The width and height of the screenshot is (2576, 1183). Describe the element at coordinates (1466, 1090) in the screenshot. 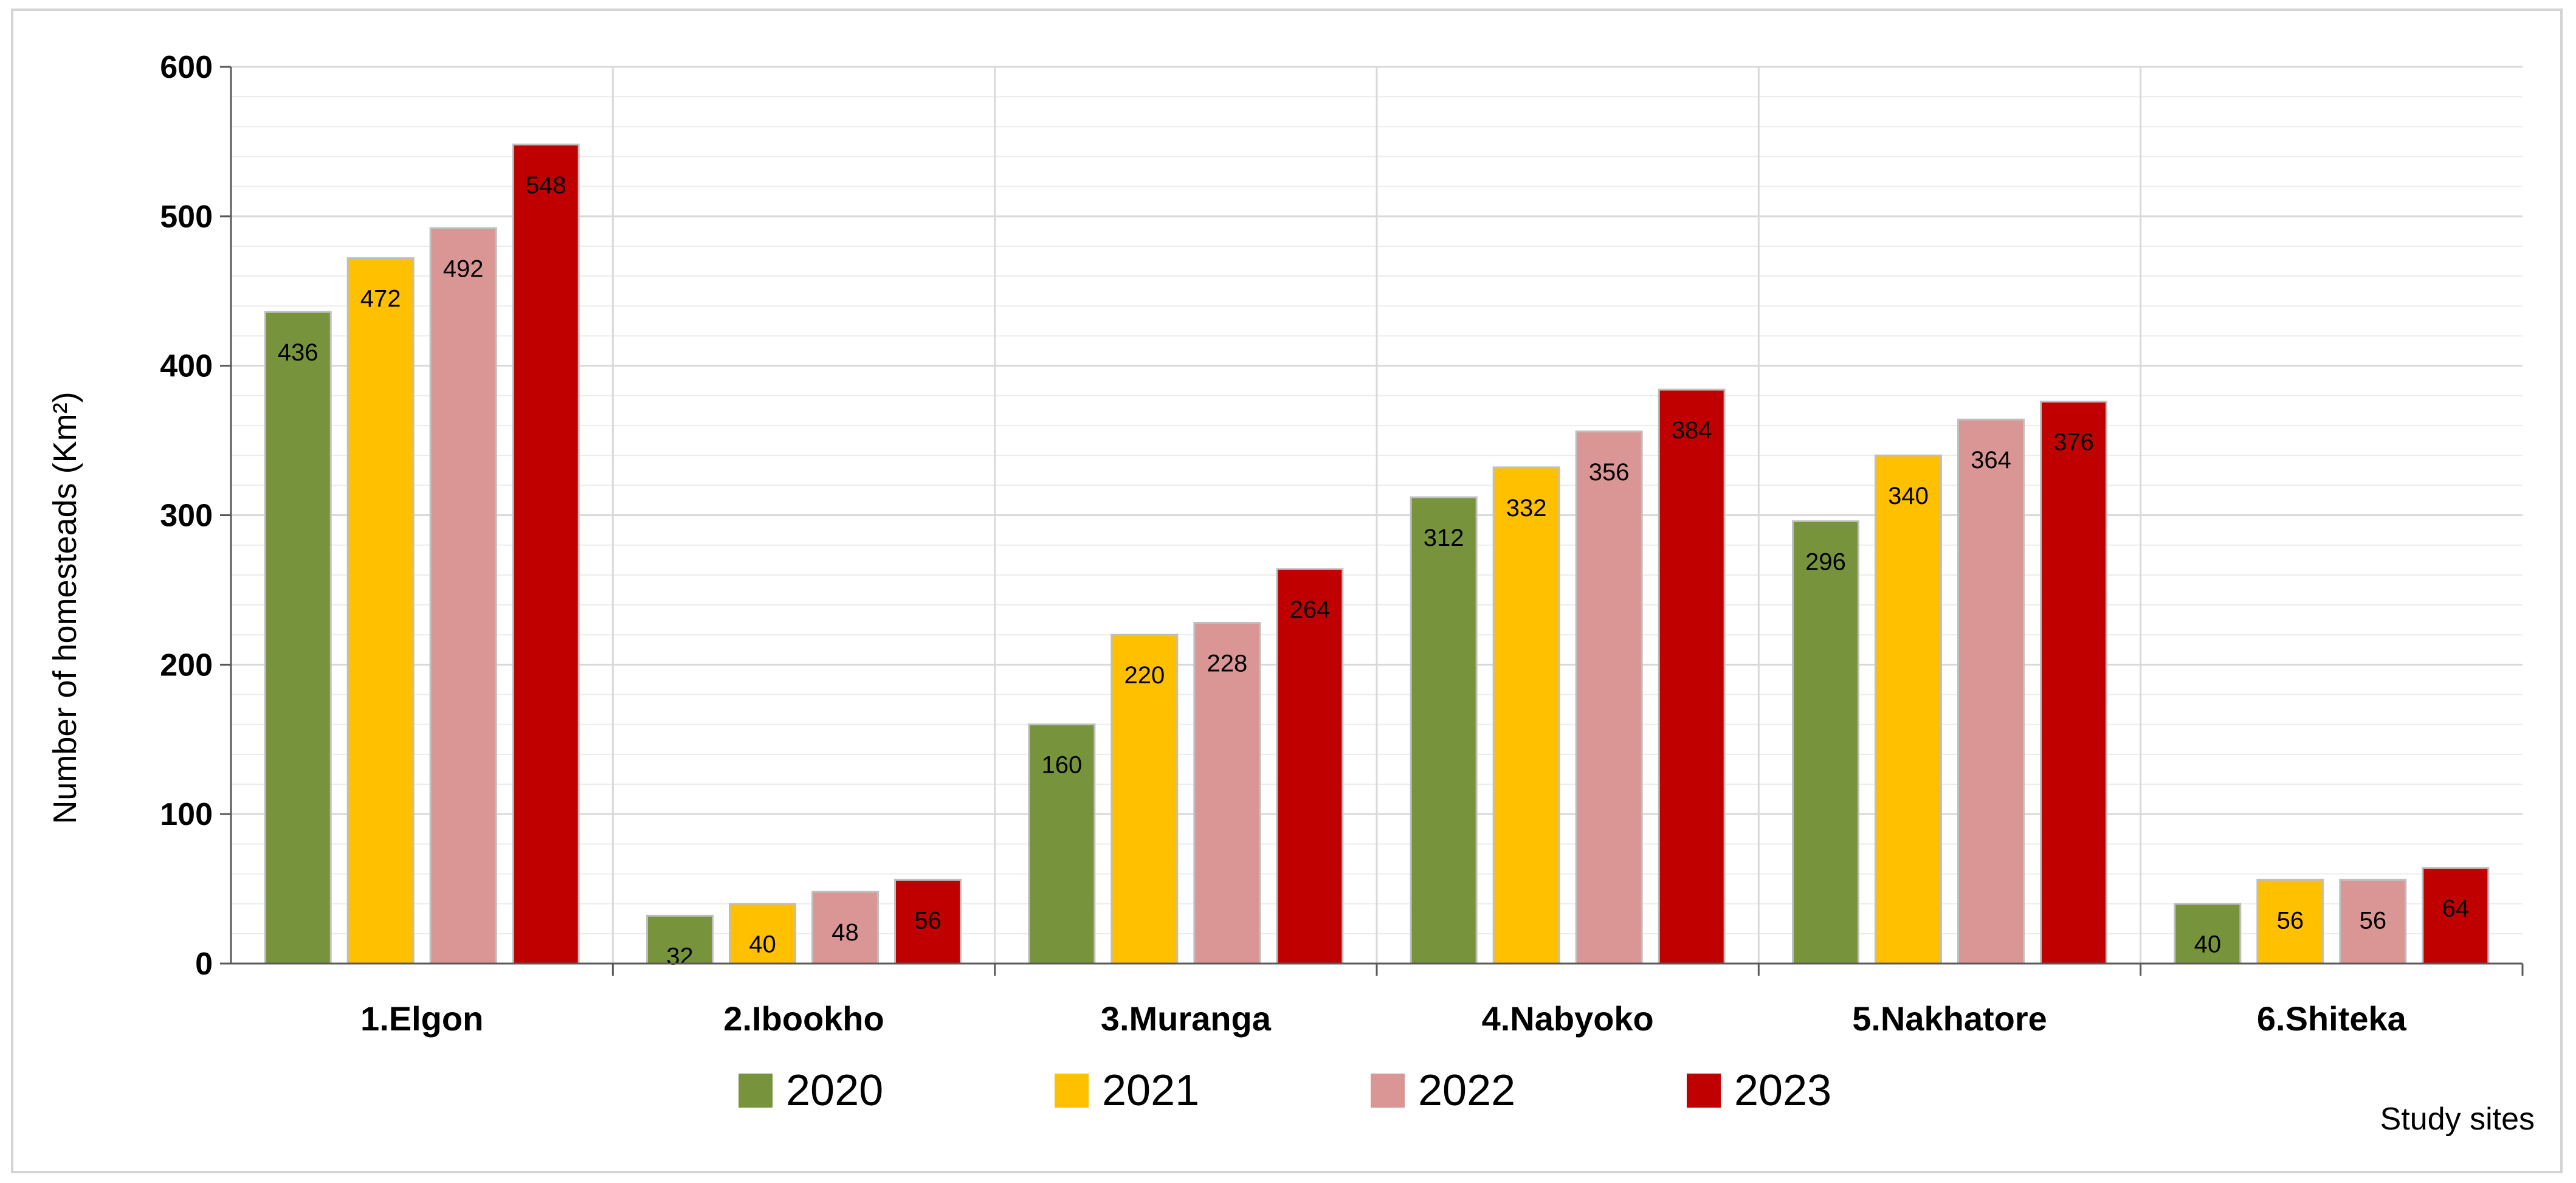

I see `legend-label: 2022` at that location.